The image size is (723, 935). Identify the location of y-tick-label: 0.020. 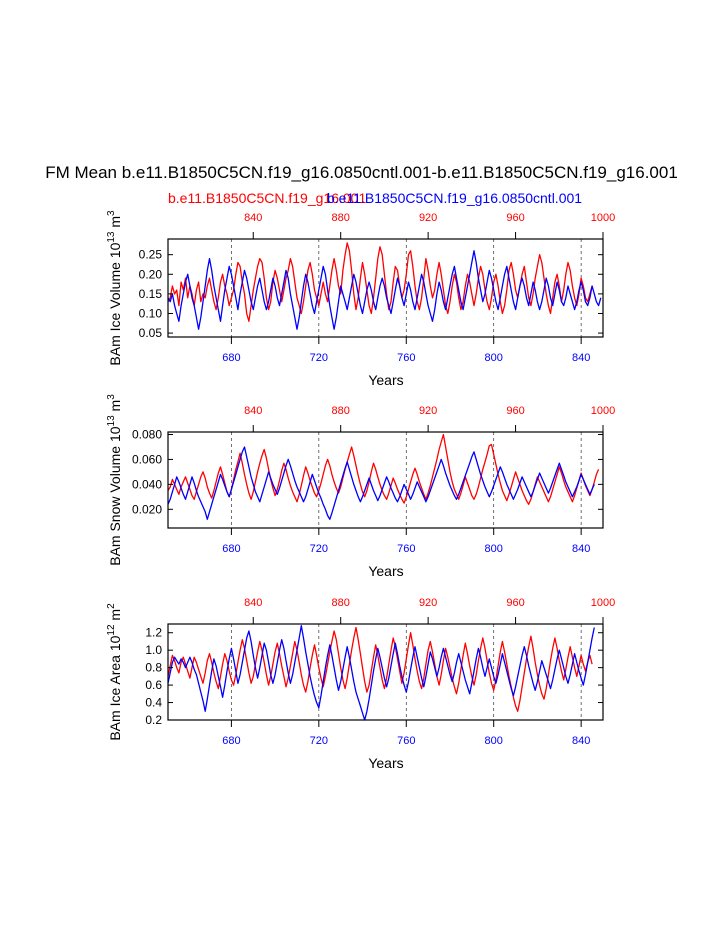
(147, 509).